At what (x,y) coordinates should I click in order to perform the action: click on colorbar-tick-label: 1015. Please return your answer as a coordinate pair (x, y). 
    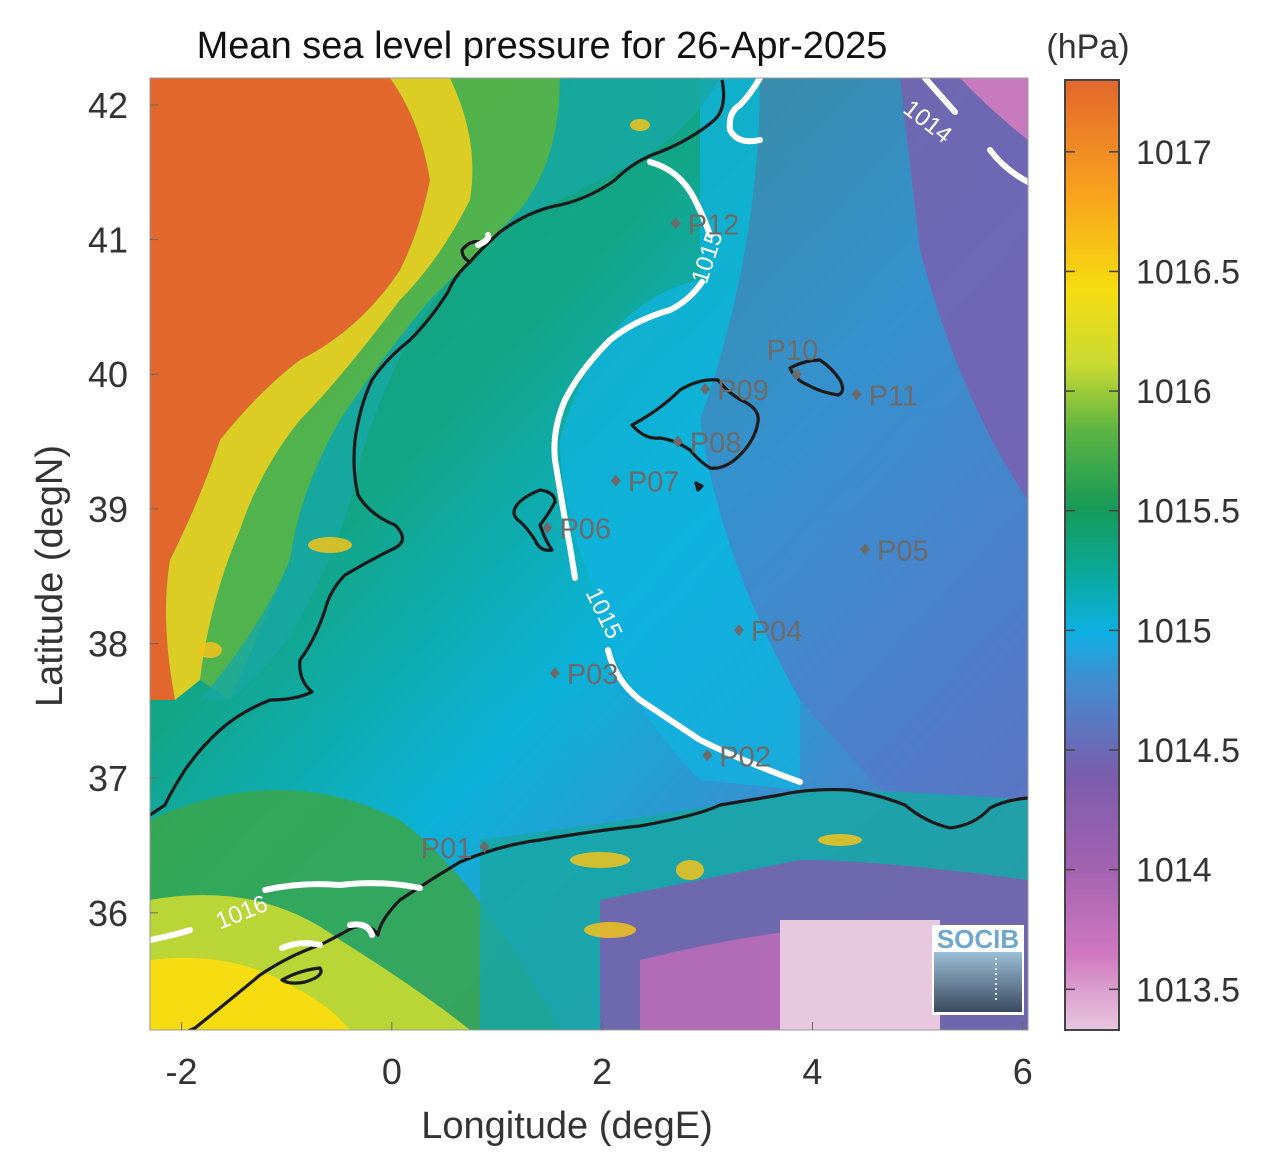
    Looking at the image, I should click on (1174, 631).